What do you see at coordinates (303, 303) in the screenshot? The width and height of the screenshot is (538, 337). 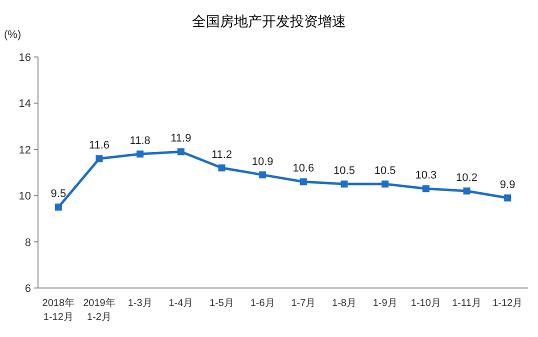 I see `x-tick-label: 1-7月` at bounding box center [303, 303].